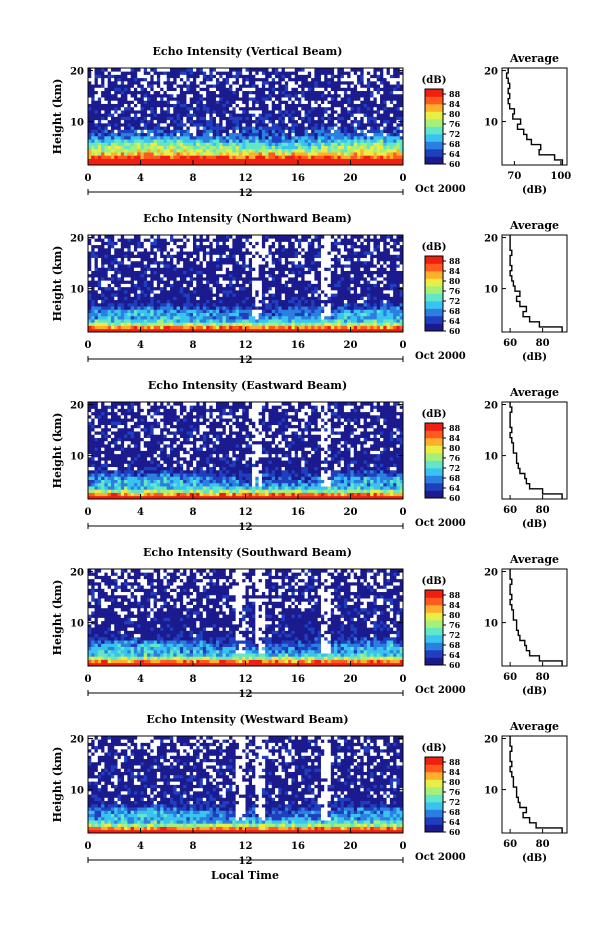  What do you see at coordinates (514, 176) in the screenshot?
I see `average-x-tick-label: 70` at bounding box center [514, 176].